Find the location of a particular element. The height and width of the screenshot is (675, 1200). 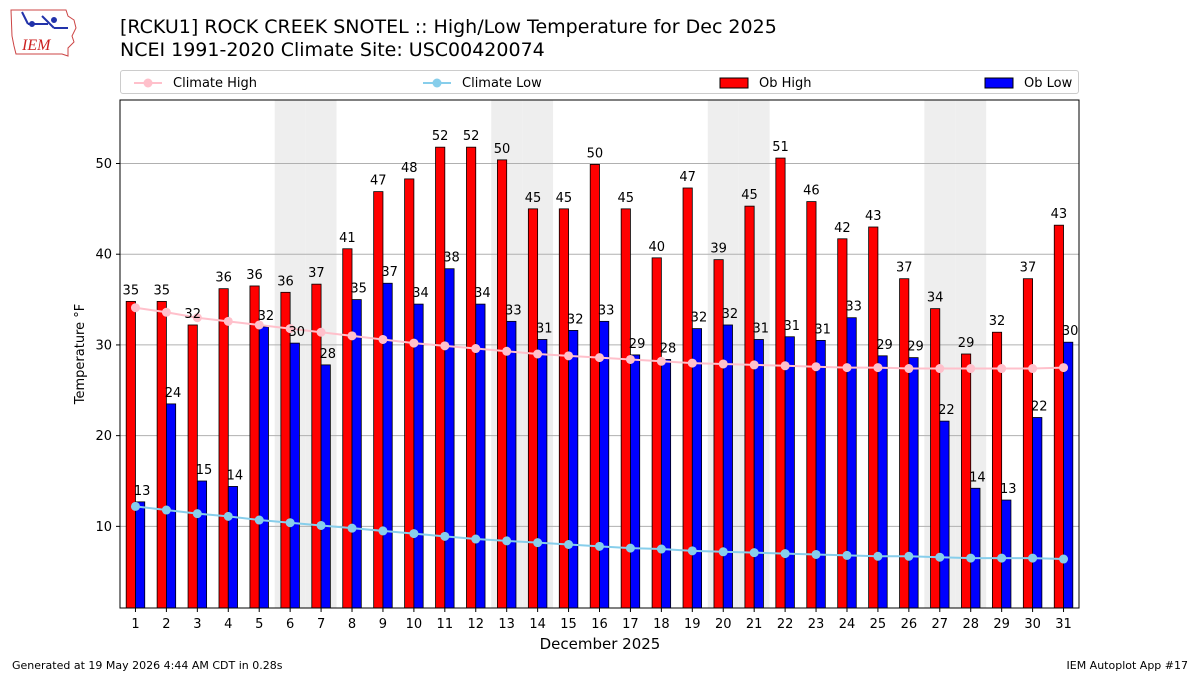

ob-low-value-label: 14 is located at coordinates (235, 475).